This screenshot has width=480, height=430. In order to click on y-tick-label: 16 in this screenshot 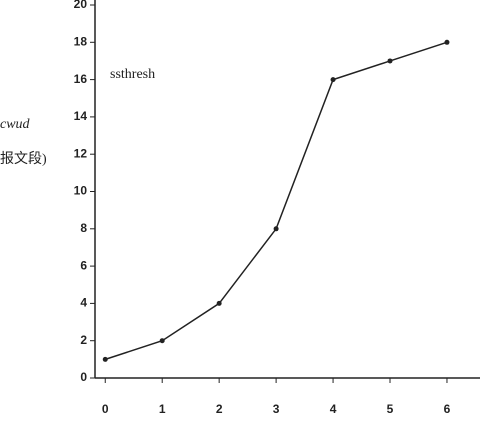, I will do `click(81, 79)`.